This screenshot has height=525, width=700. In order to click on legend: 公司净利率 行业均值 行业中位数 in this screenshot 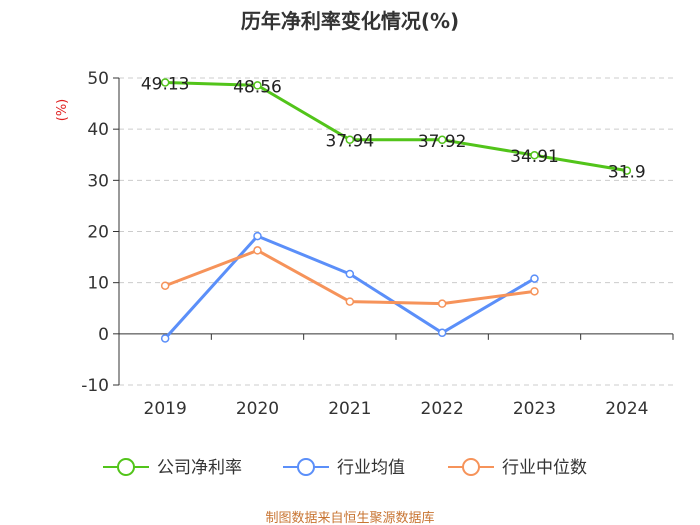, I will do `click(345, 468)`.